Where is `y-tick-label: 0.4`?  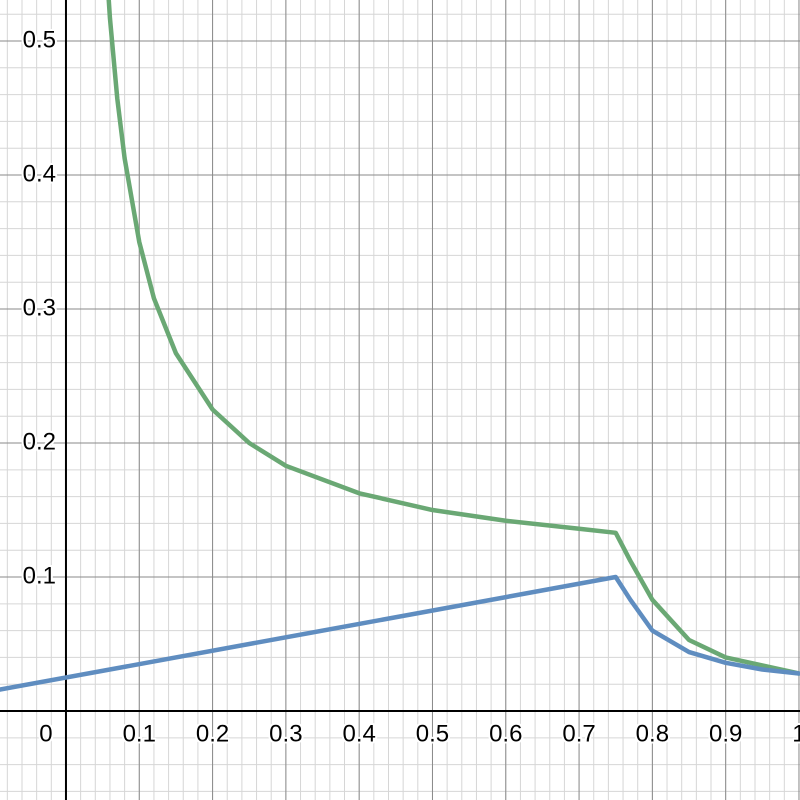 y-tick-label: 0.4 is located at coordinates (39, 173).